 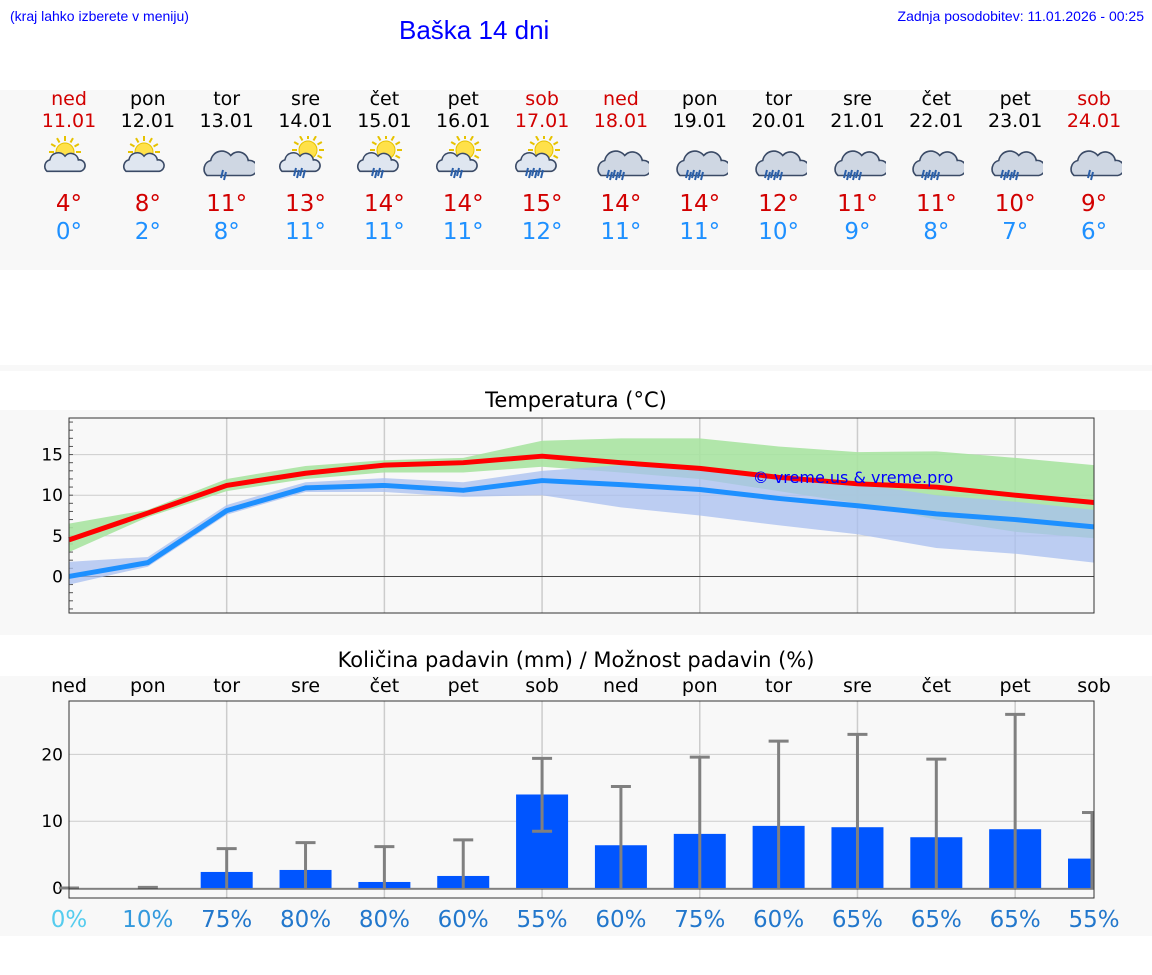 What do you see at coordinates (699, 99) in the screenshot?
I see `day-name: pon` at bounding box center [699, 99].